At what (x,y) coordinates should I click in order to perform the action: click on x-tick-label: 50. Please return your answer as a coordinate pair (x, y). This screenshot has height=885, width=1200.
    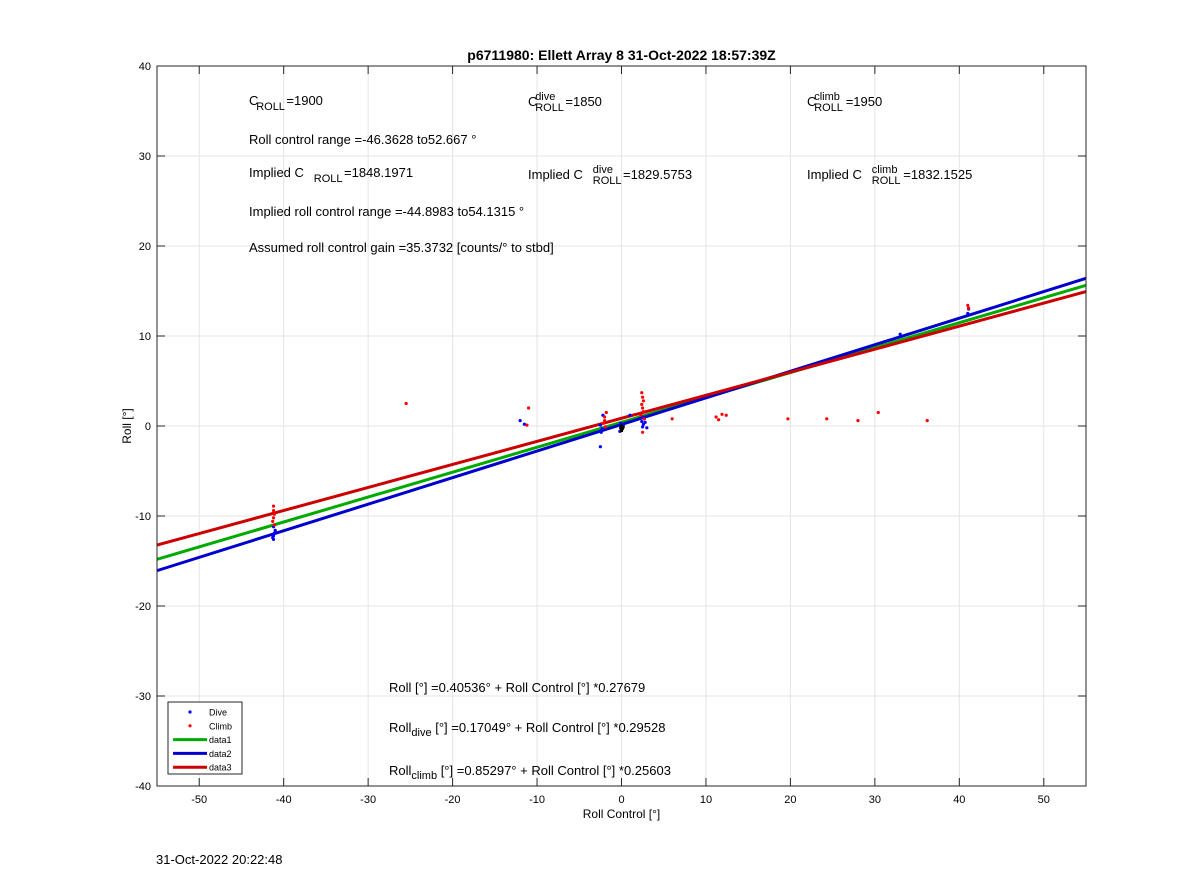
    Looking at the image, I should click on (1044, 800).